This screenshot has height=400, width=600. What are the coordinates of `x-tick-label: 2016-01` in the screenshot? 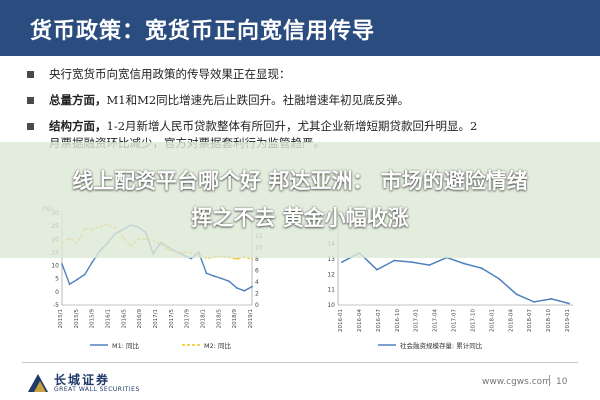 It's located at (341, 320).